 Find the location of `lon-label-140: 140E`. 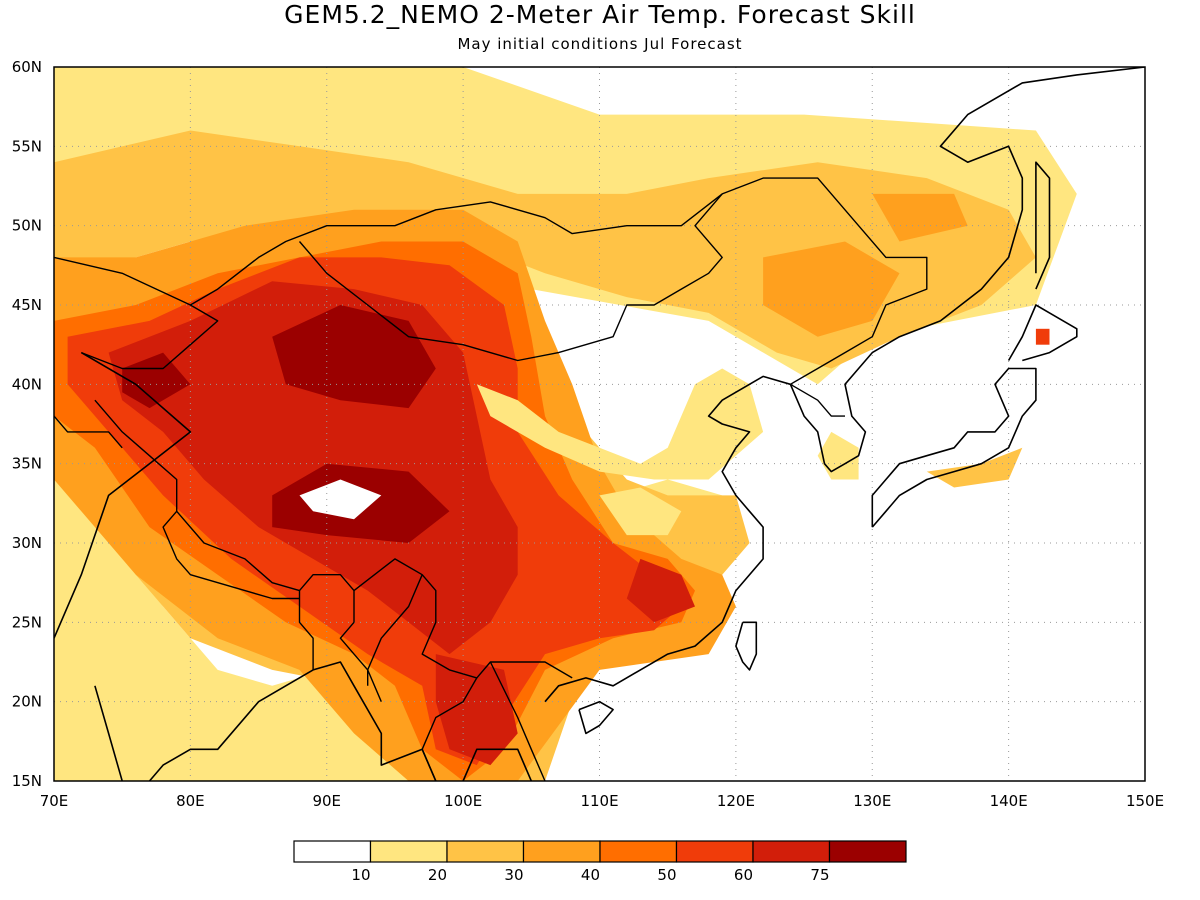

lon-label-140: 140E is located at coordinates (1009, 801).